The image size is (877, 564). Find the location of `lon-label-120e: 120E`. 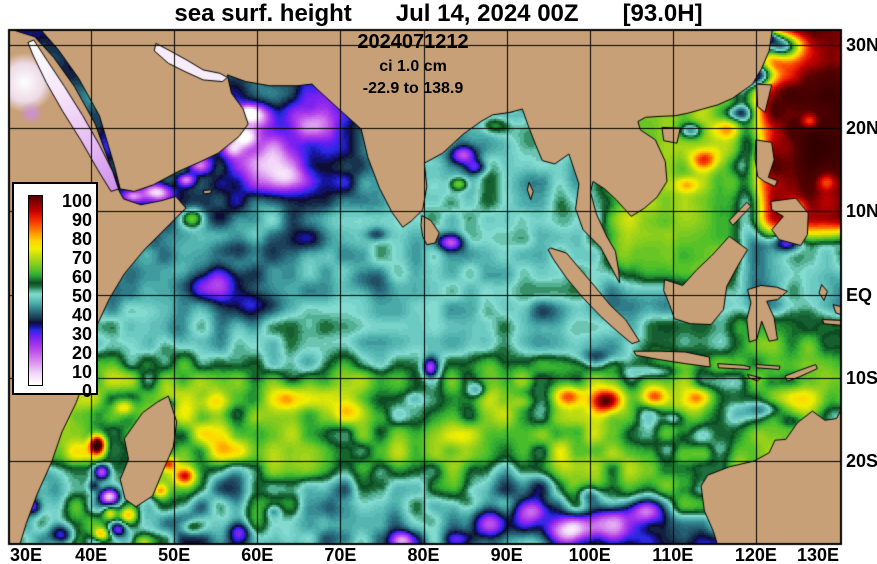

lon-label-120e: 120E is located at coordinates (755, 554).